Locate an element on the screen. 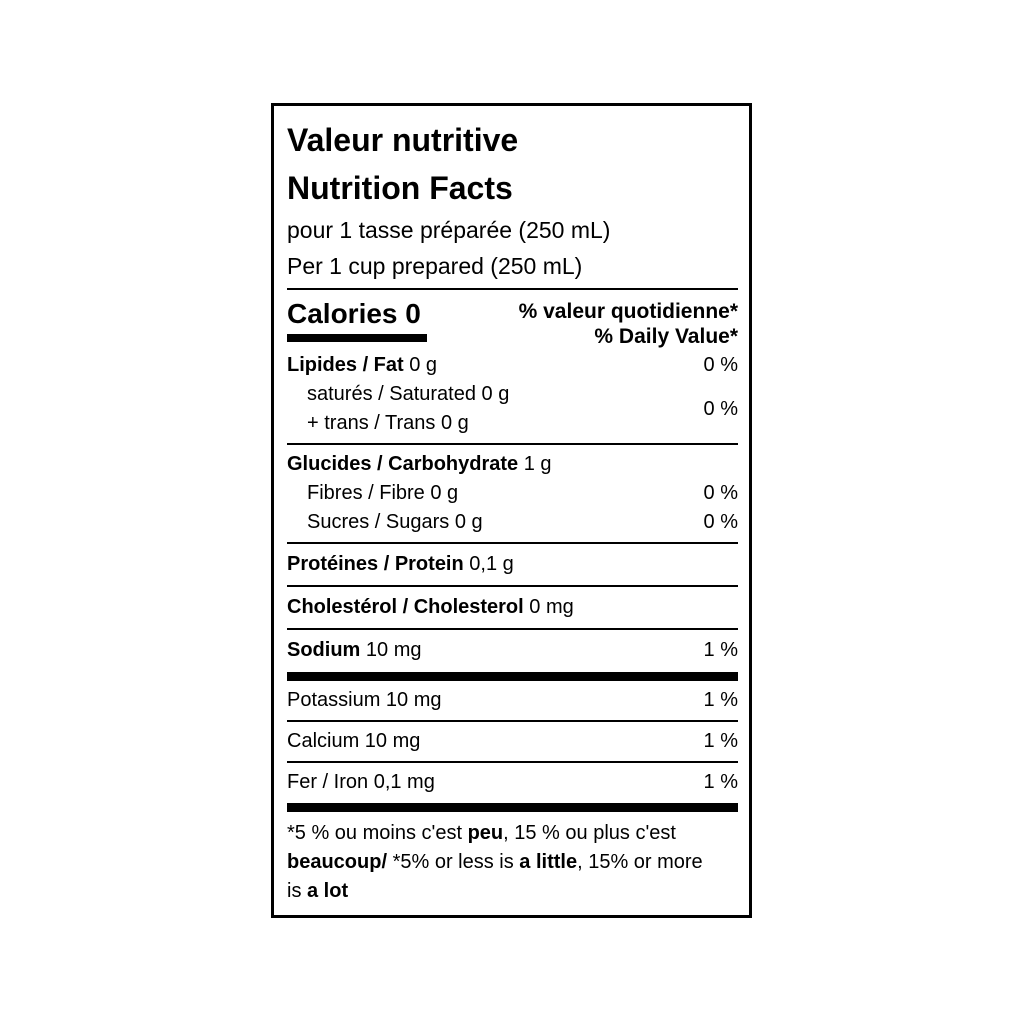 The height and width of the screenshot is (1024, 1024). nutrient-row-potassium: Potassium 10 mg 1 % is located at coordinates (512, 700).